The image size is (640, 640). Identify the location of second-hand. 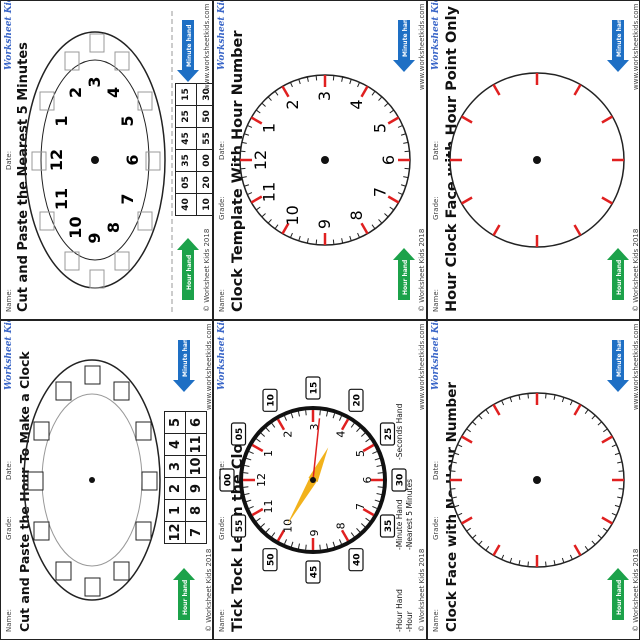
(316, 449).